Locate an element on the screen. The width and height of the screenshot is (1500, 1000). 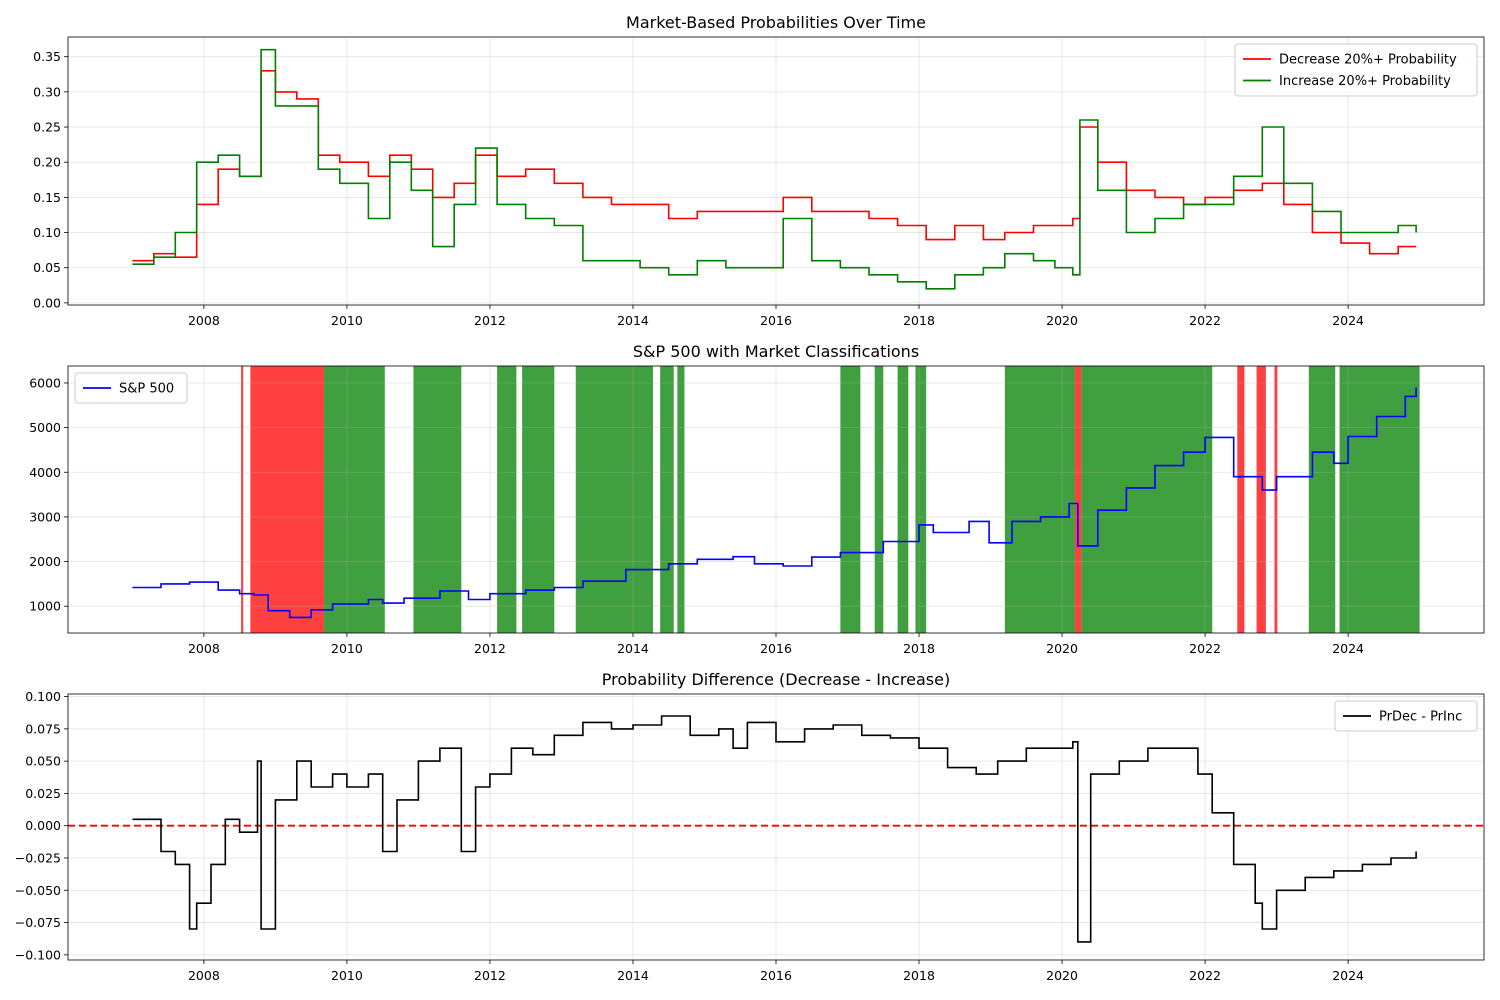
y-tick-label: 0.100 is located at coordinates (43, 696).